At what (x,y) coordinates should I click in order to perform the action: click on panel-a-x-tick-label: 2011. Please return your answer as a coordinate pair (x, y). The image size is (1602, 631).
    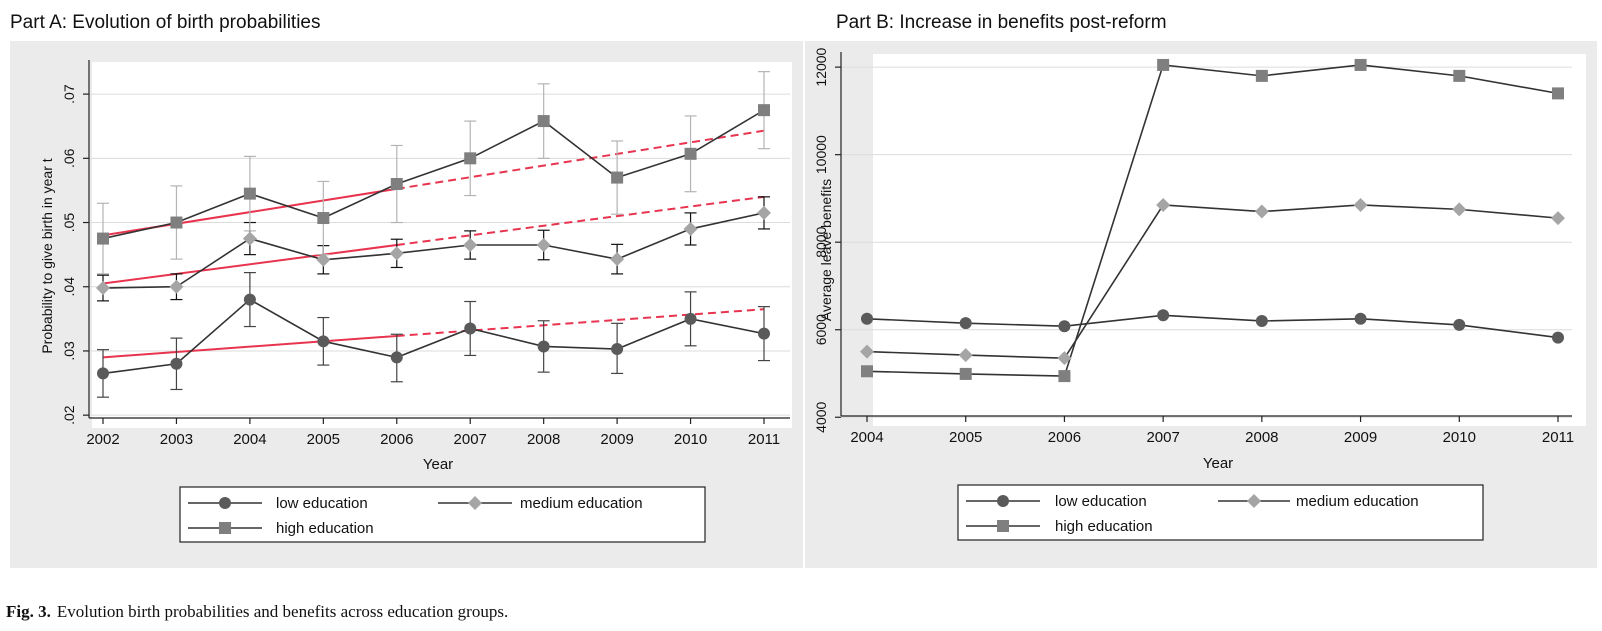
    Looking at the image, I should click on (764, 439).